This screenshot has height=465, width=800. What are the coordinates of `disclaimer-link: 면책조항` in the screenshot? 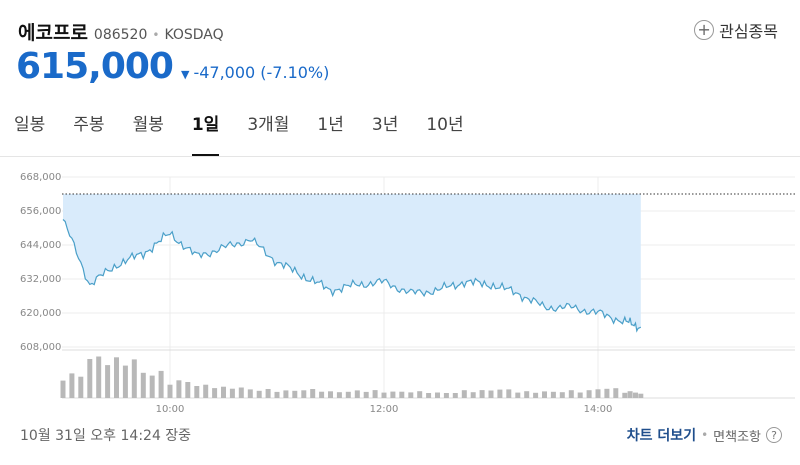 It's located at (737, 437).